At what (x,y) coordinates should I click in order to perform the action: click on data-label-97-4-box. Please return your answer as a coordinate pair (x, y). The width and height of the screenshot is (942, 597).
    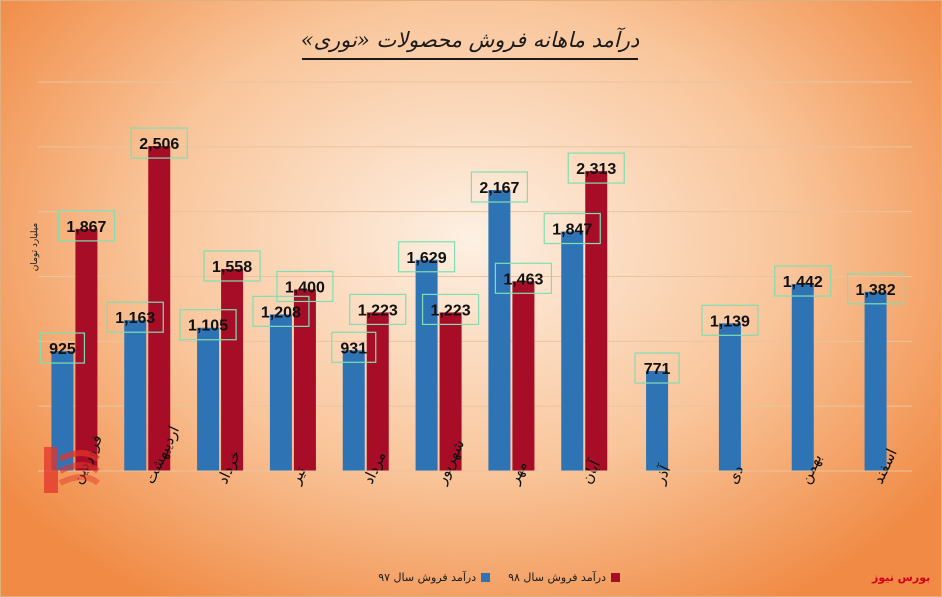
    Looking at the image, I should click on (354, 347).